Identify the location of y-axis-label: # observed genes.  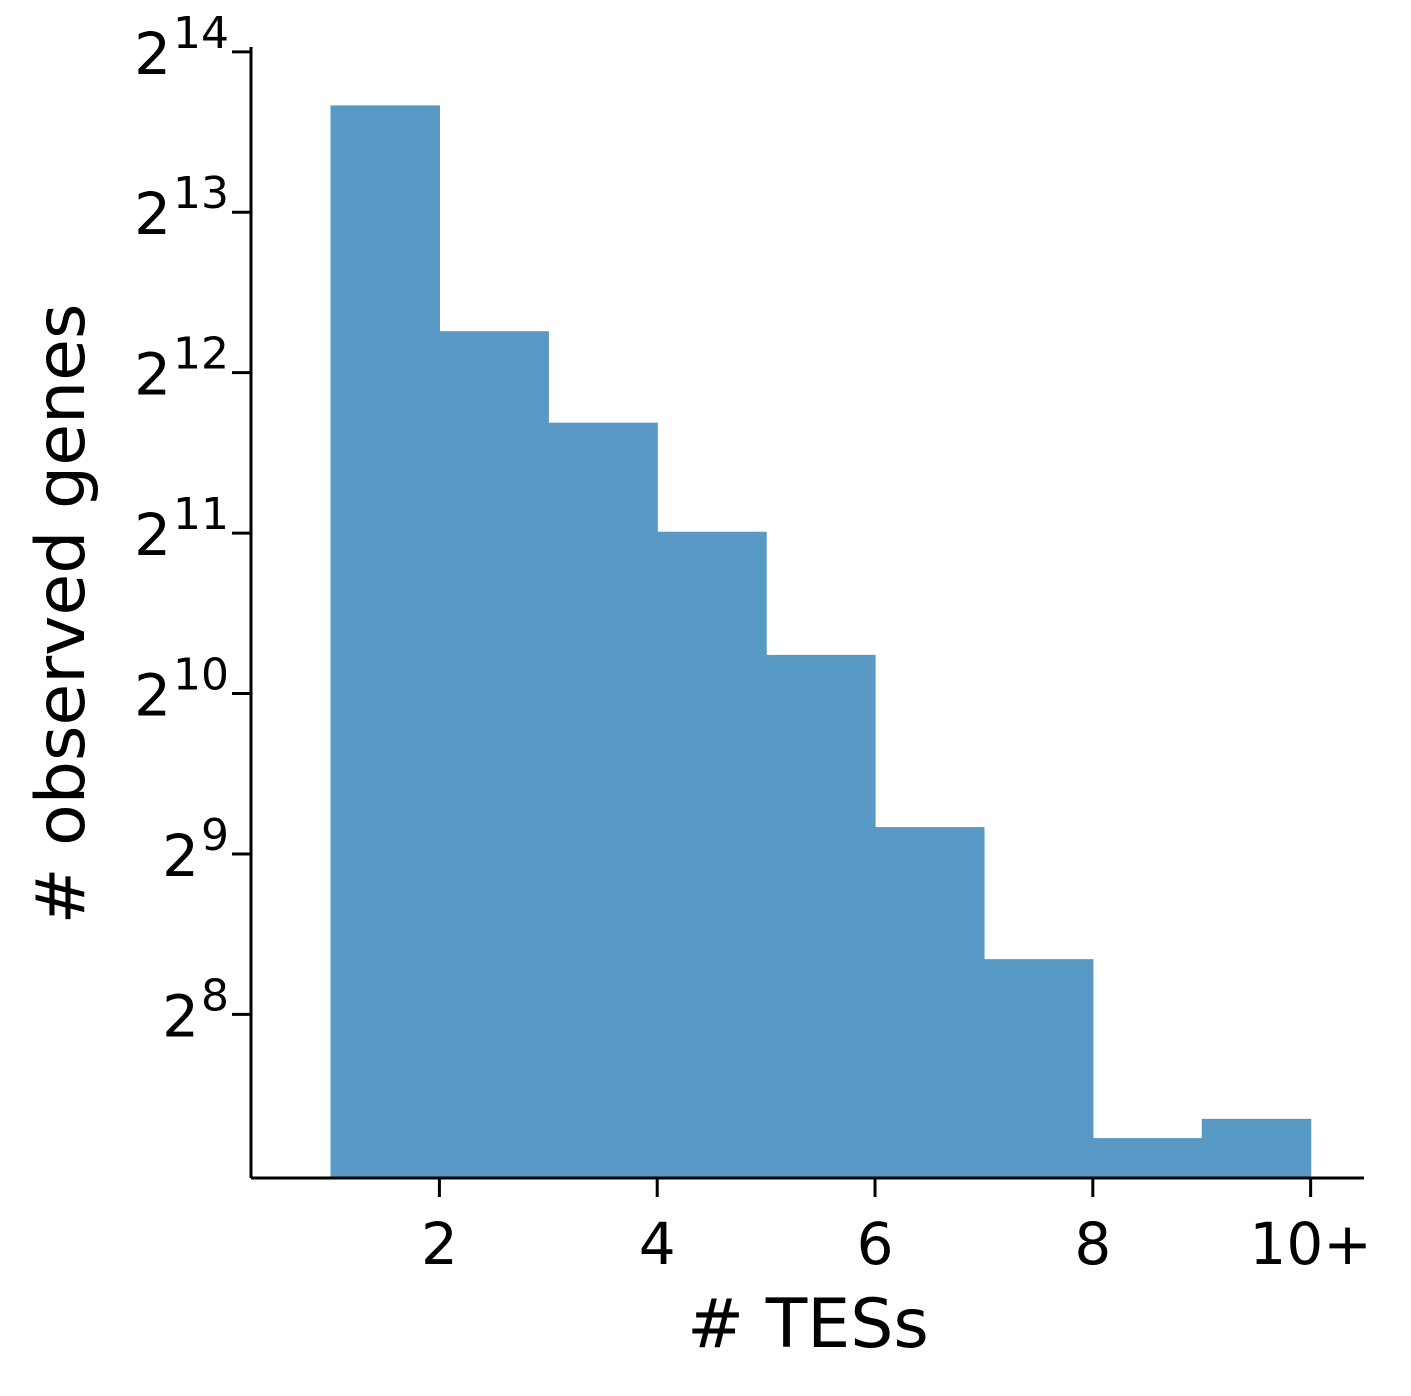
(61, 614).